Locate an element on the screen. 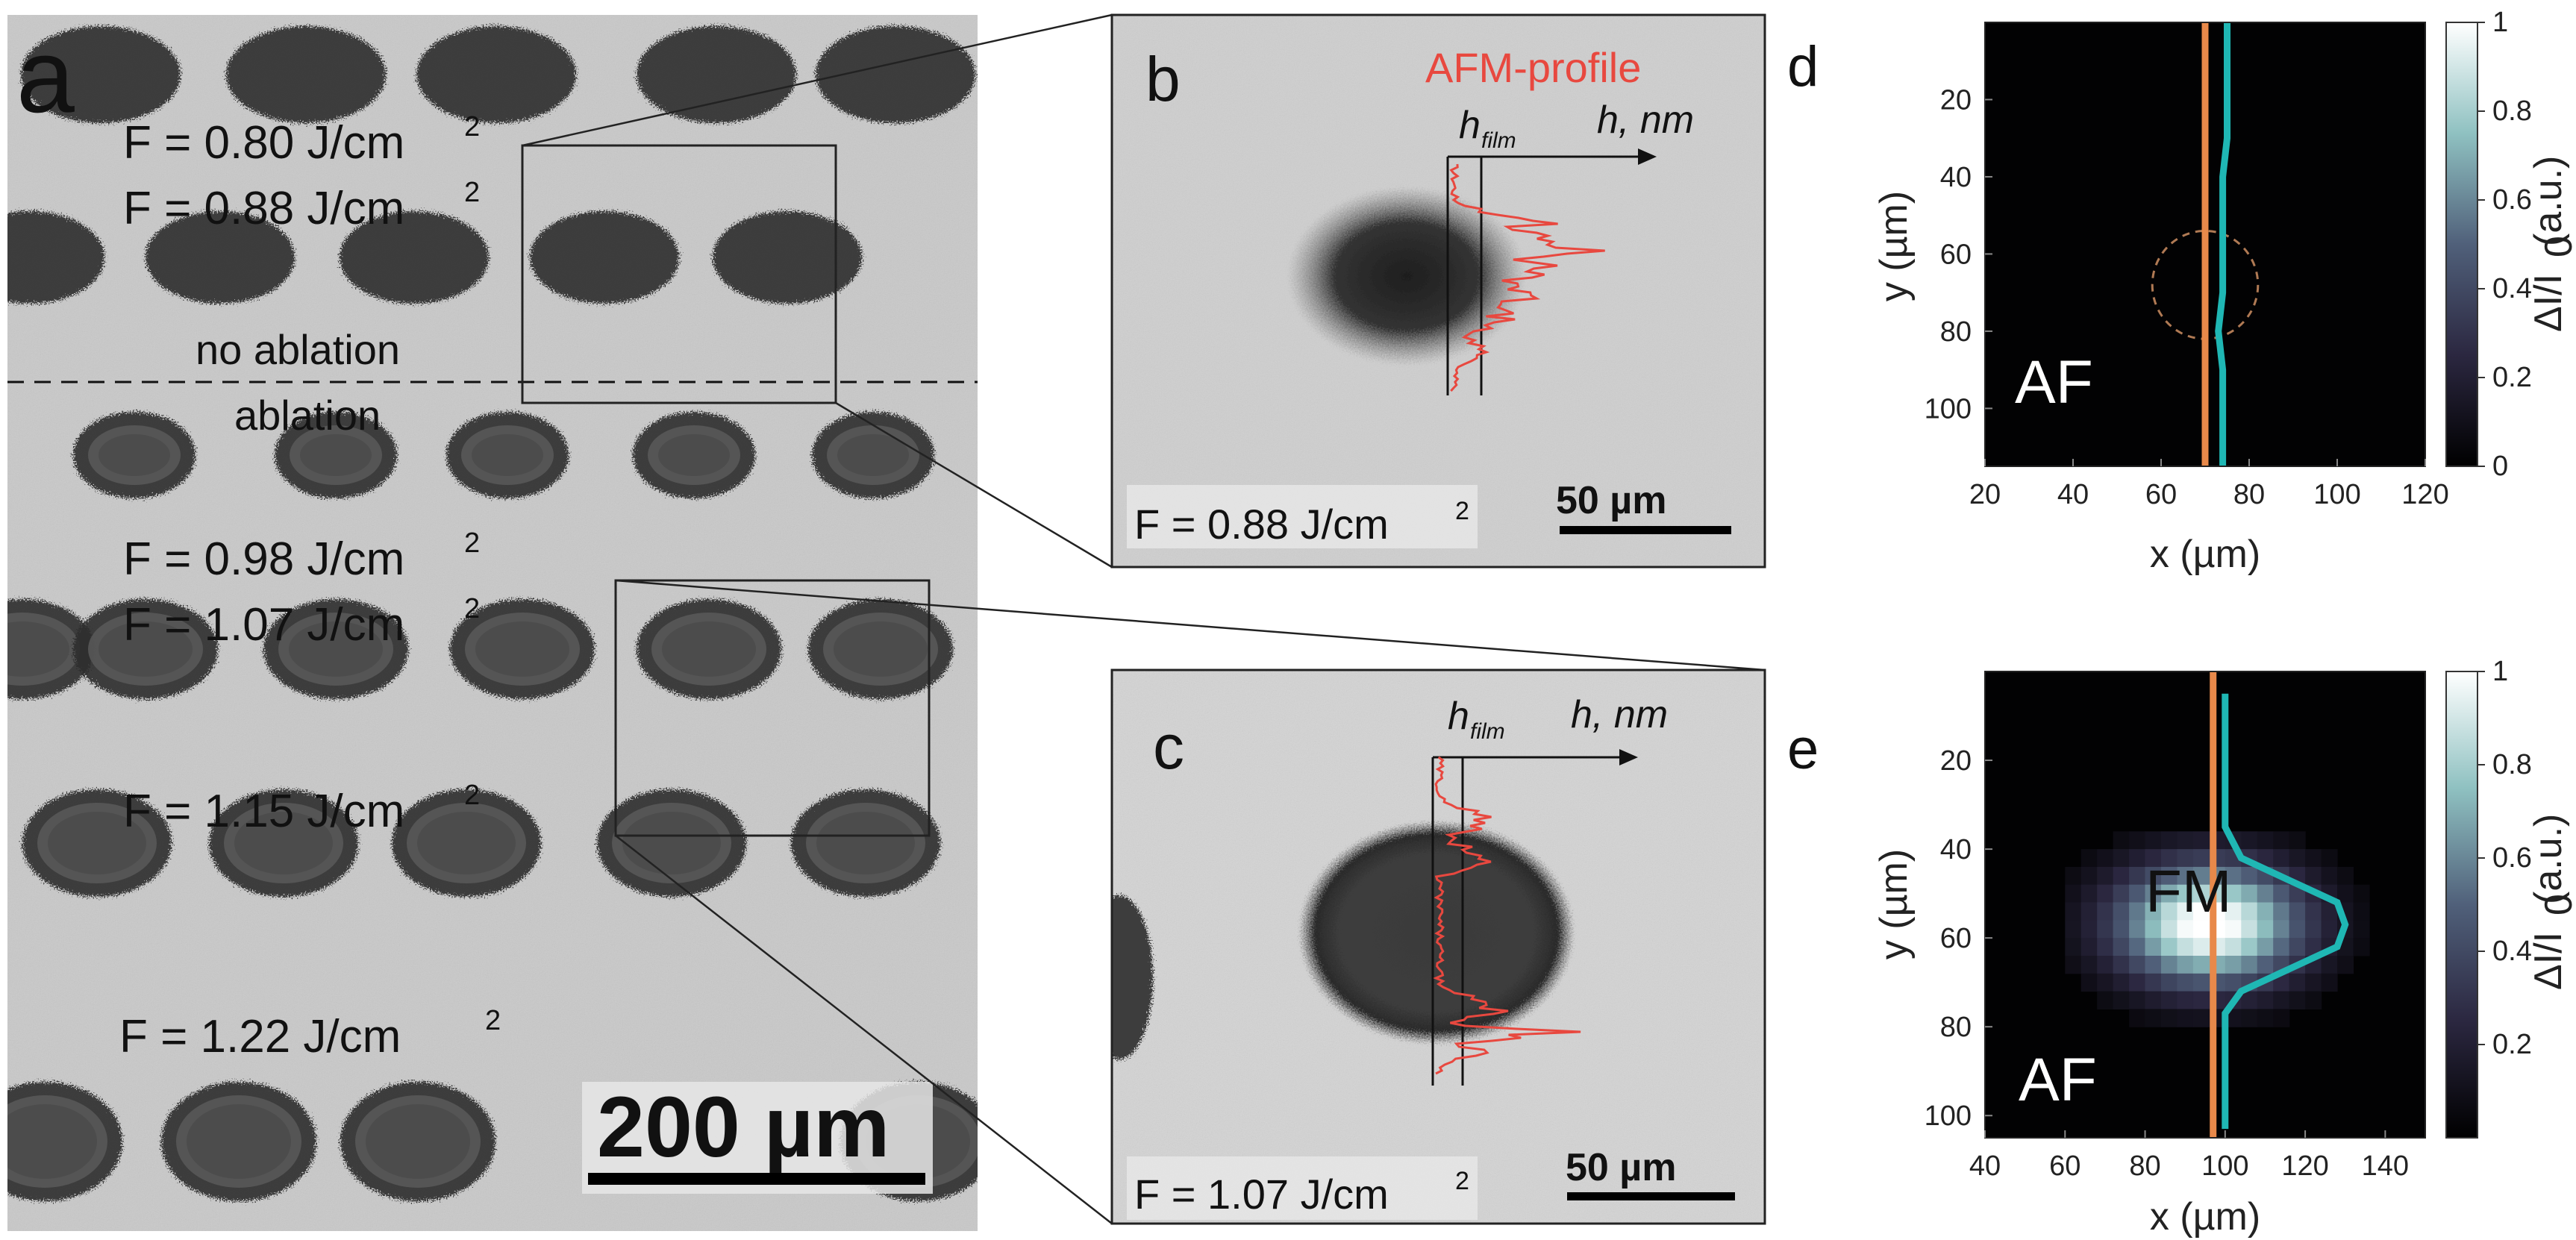  panel-a-letter: a is located at coordinates (45, 75).